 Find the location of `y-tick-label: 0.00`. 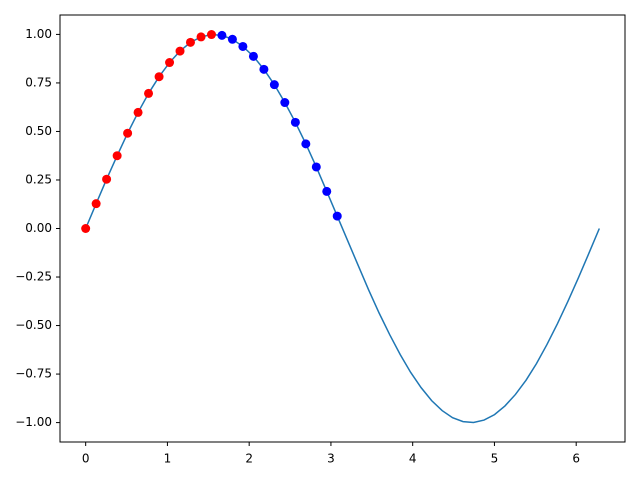

y-tick-label: 0.00 is located at coordinates (38, 228).